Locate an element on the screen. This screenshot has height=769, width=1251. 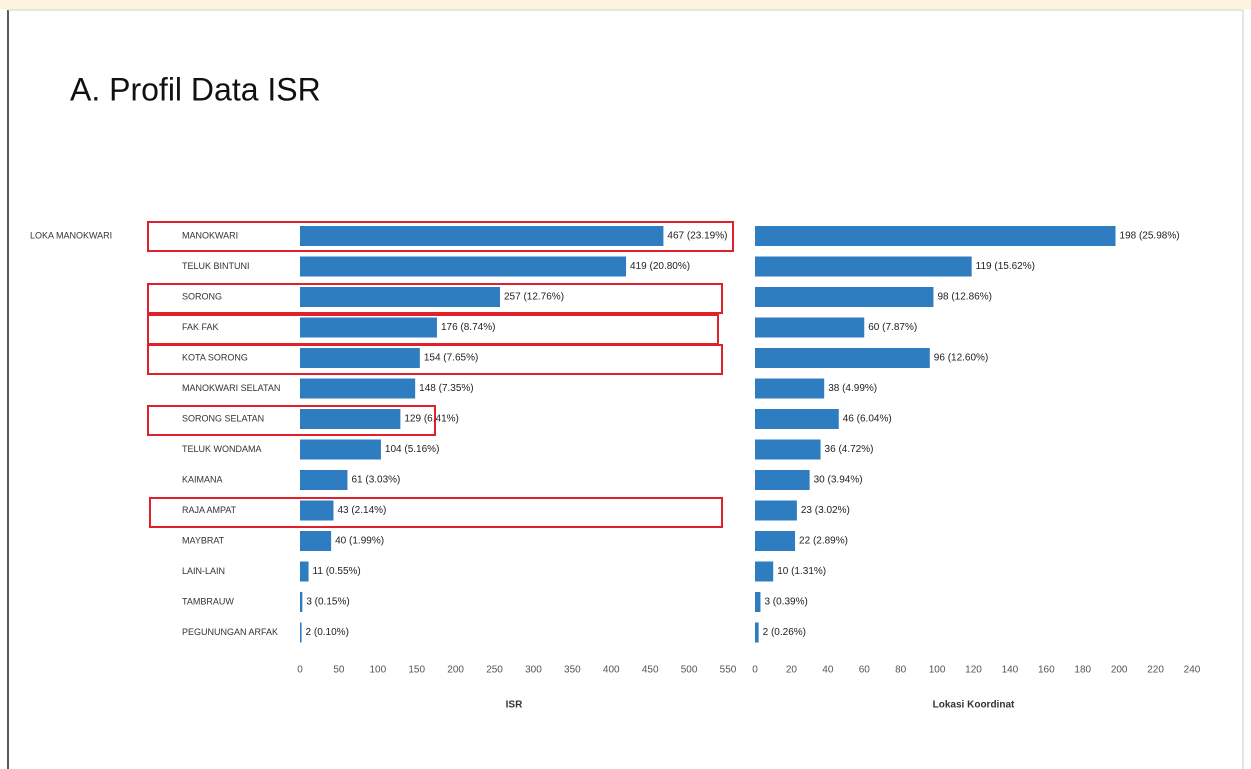
x-tick-label: 80 is located at coordinates (901, 670).